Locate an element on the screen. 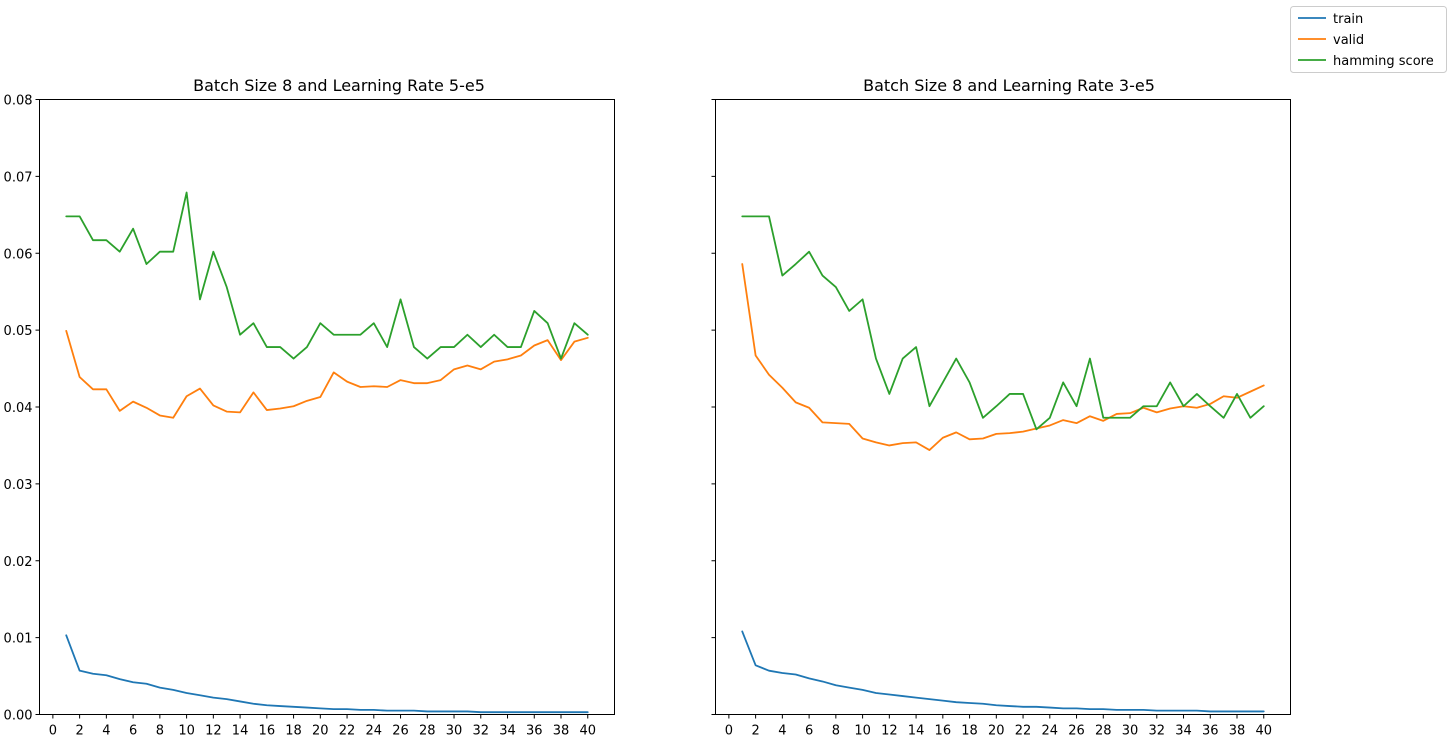  left-y-tick-label: 0.04 is located at coordinates (18, 408).